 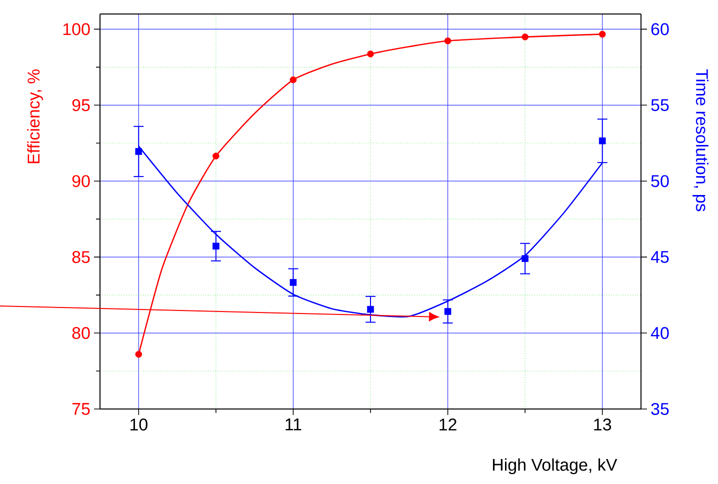 What do you see at coordinates (603, 424) in the screenshot?
I see `x-tick-label: 13` at bounding box center [603, 424].